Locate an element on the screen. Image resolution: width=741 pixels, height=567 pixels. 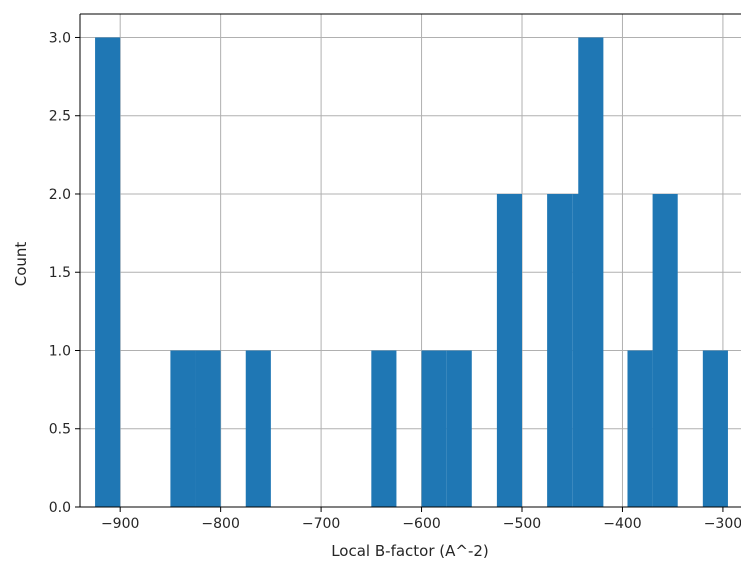
x-axis-ticks: −900 −800 −700 −600 −500 −400 −300 is located at coordinates (421, 519).